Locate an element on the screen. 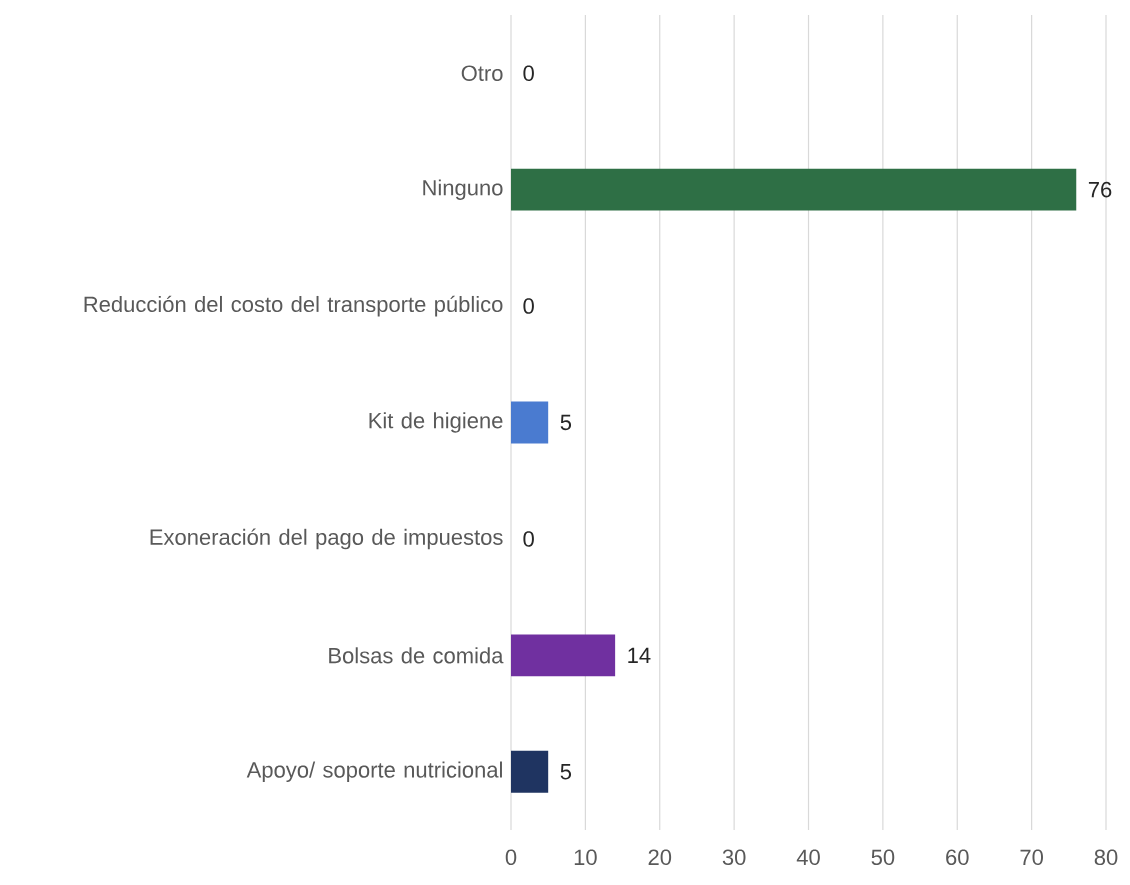 The image size is (1130, 885). x-tick-label: 80 is located at coordinates (1106, 857).